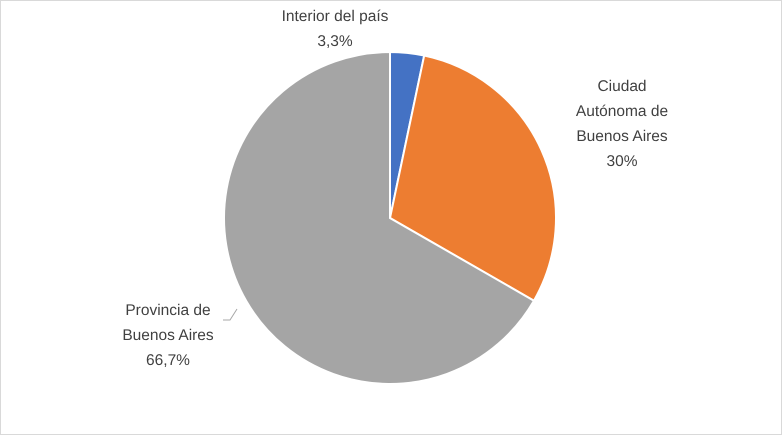 The height and width of the screenshot is (435, 782). What do you see at coordinates (622, 111) in the screenshot?
I see `slice-label: Ciudad Autónoma de Buenos Aires` at bounding box center [622, 111].